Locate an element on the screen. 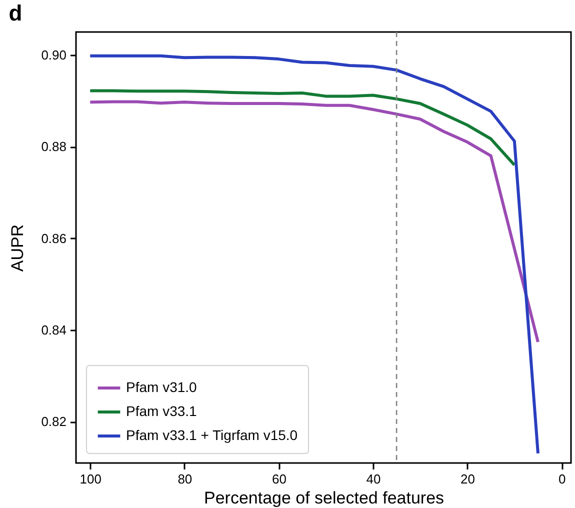 The width and height of the screenshot is (575, 508). x-tick-label: 0 is located at coordinates (562, 479).